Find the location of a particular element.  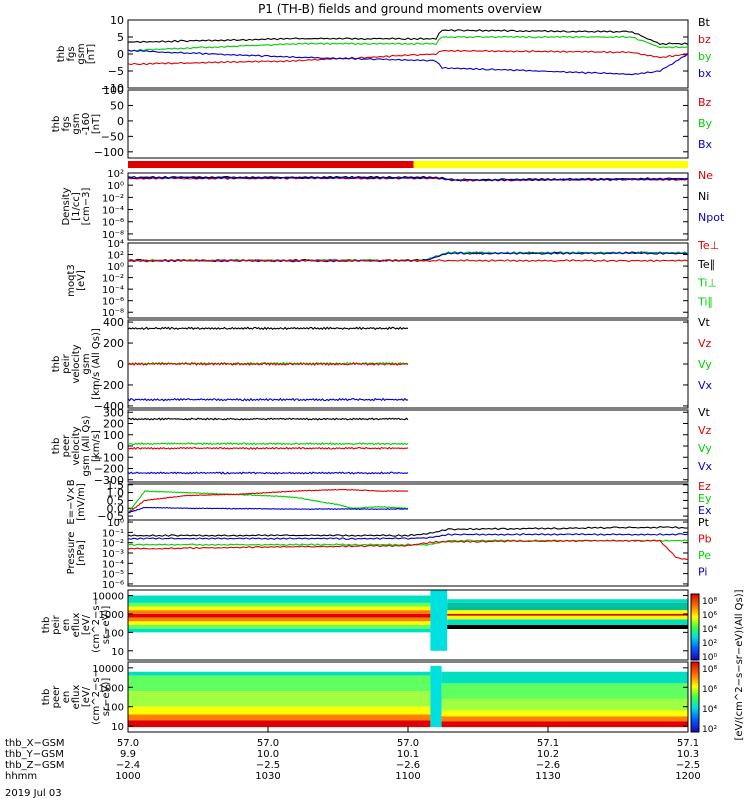

y-label-line: velocity is located at coordinates (76, 445).